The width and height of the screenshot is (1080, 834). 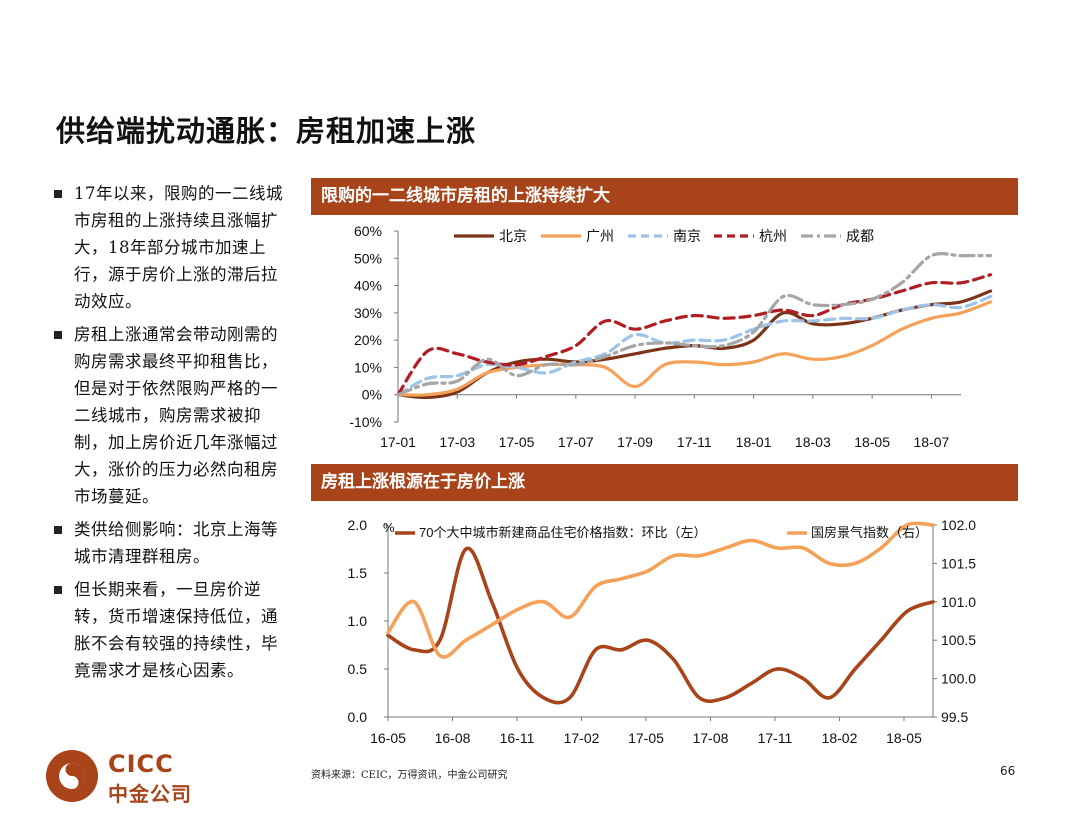 What do you see at coordinates (388, 738) in the screenshot?
I see `x-tick-label: 16-05` at bounding box center [388, 738].